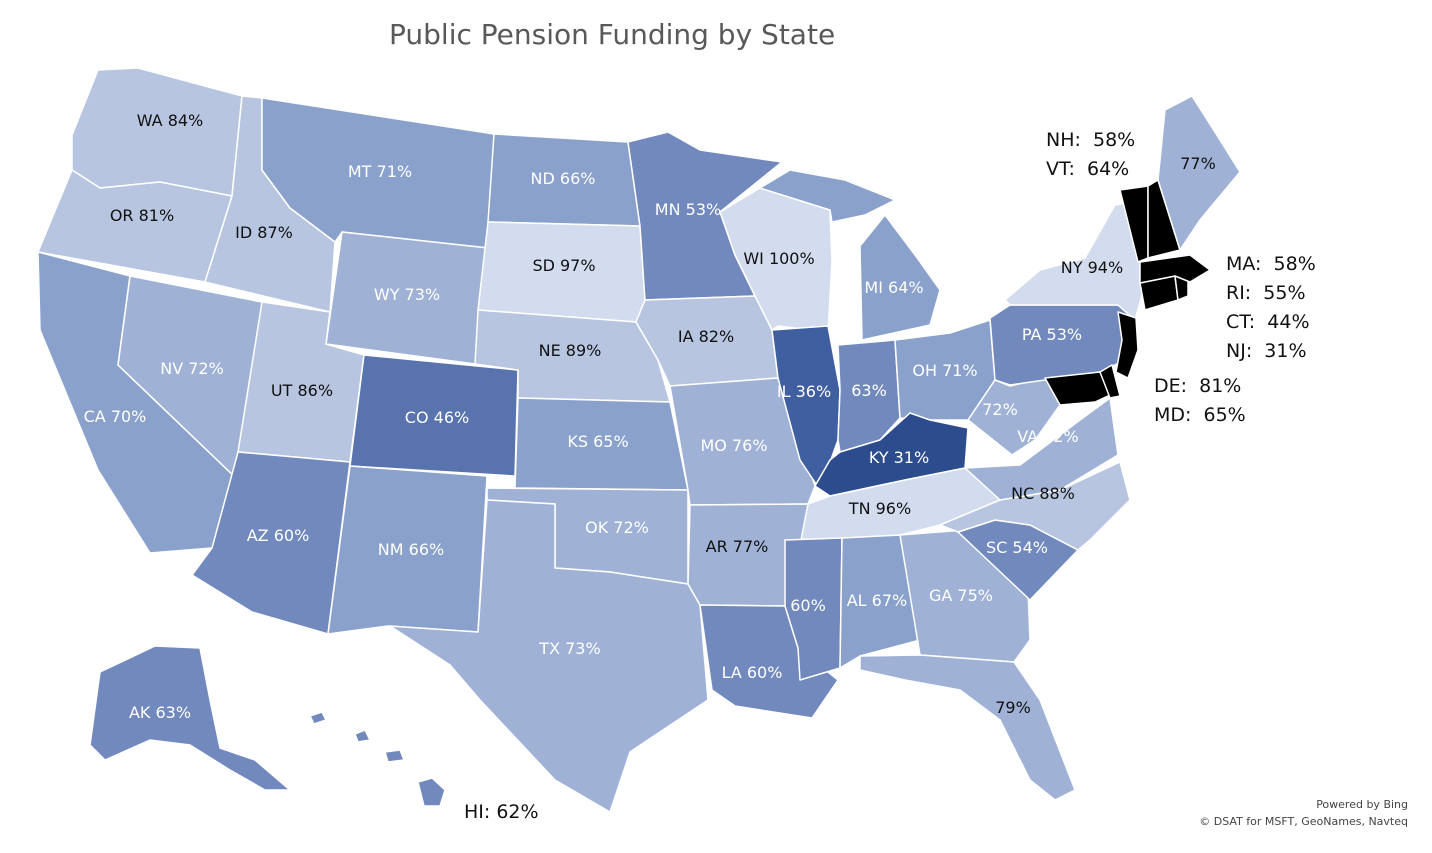  Describe the element at coordinates (899, 457) in the screenshot. I see `state-label-ky: KY 31%` at that location.